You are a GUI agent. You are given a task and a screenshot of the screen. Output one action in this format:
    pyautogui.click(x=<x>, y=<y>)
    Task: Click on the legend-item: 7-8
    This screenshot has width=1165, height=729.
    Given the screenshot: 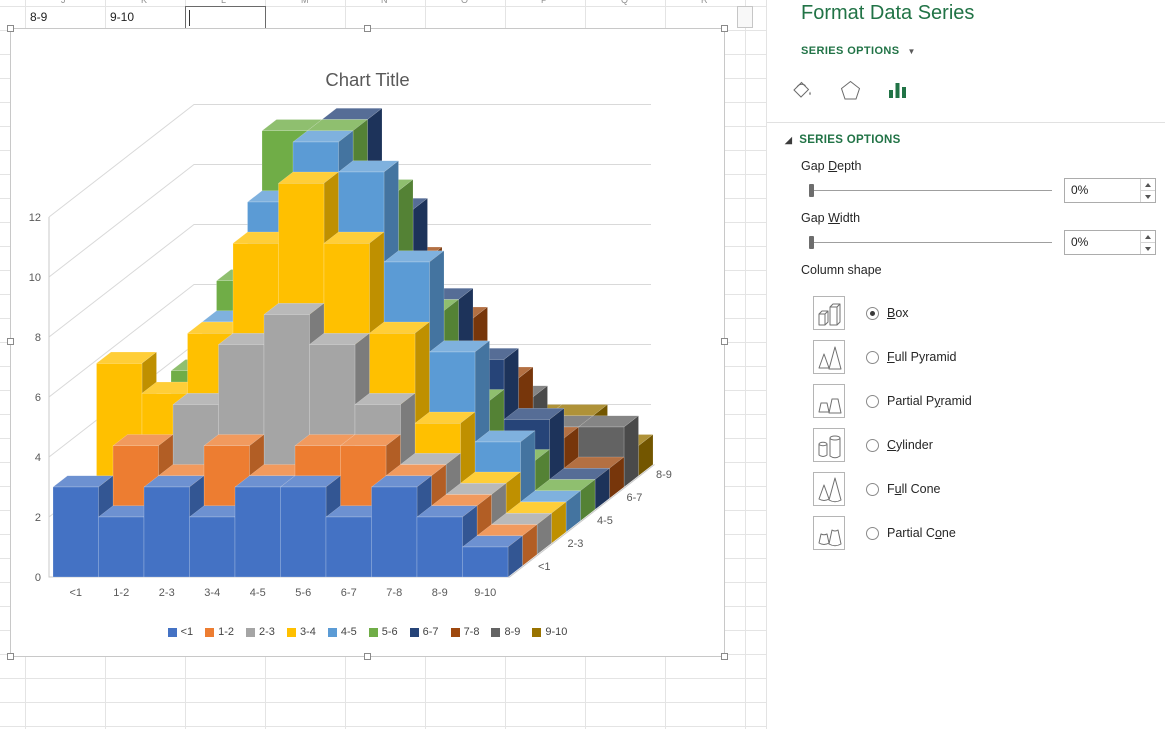 What is the action you would take?
    pyautogui.click(x=464, y=632)
    